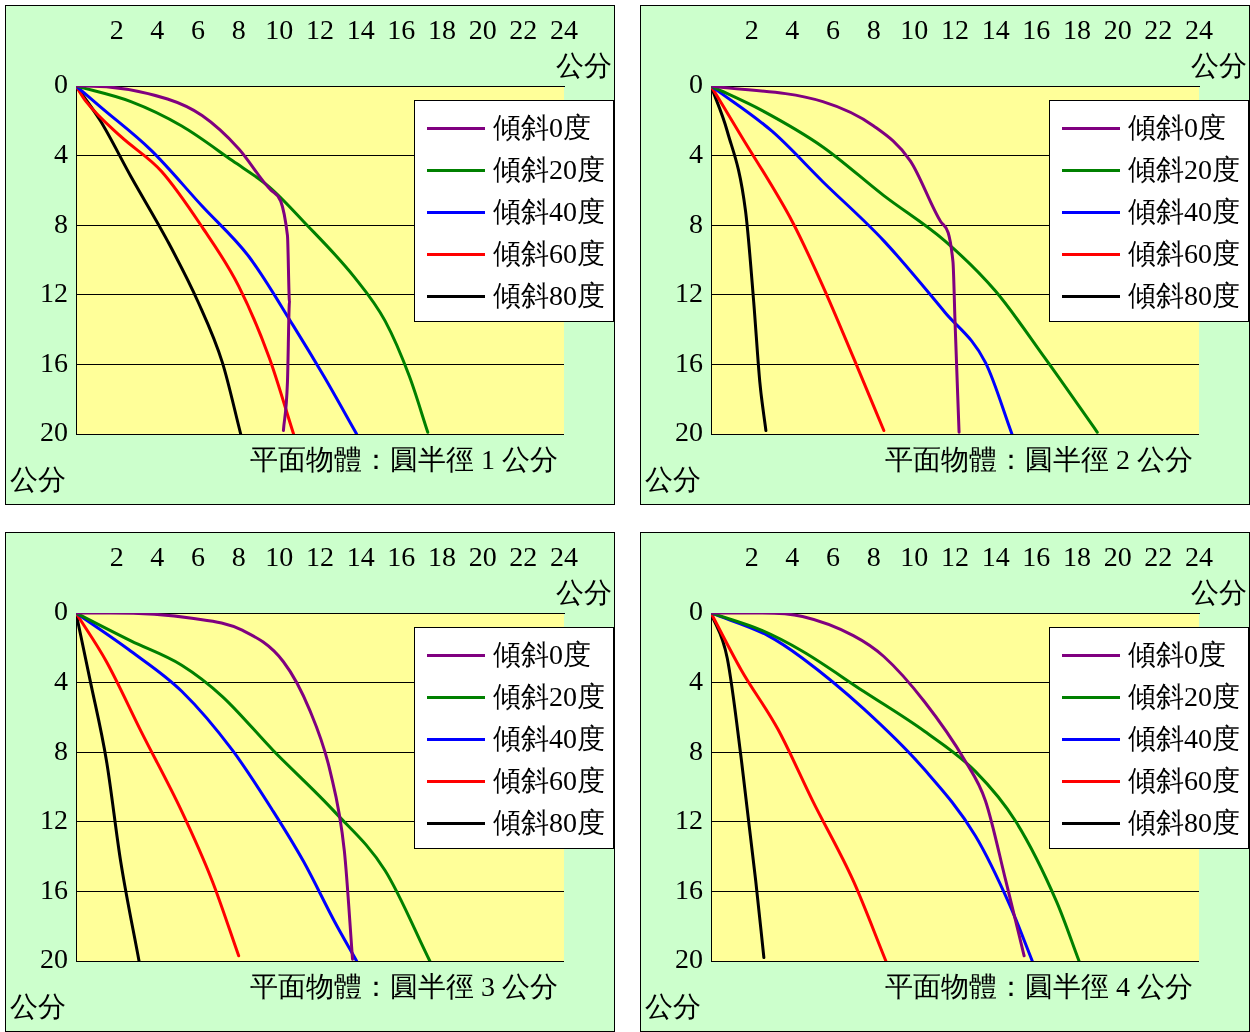 This screenshot has width=1250, height=1032. Describe the element at coordinates (158, 785) in the screenshot. I see `line-series` at that location.